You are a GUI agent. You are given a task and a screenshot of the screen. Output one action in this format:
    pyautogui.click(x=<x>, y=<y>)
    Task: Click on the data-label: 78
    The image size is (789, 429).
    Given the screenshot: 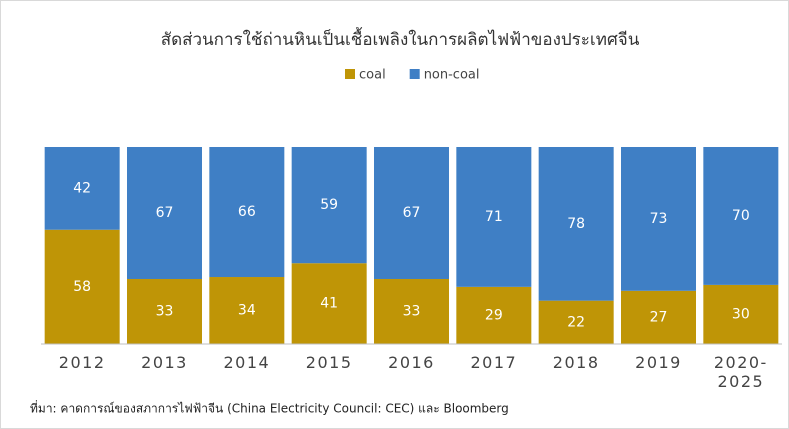 What is the action you would take?
    pyautogui.click(x=576, y=224)
    